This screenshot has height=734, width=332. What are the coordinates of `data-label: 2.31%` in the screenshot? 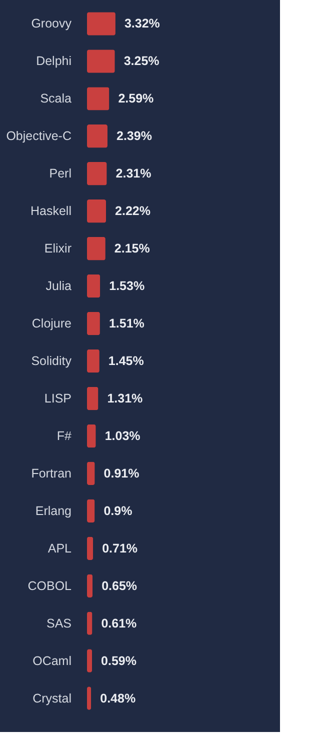 It's located at (134, 173).